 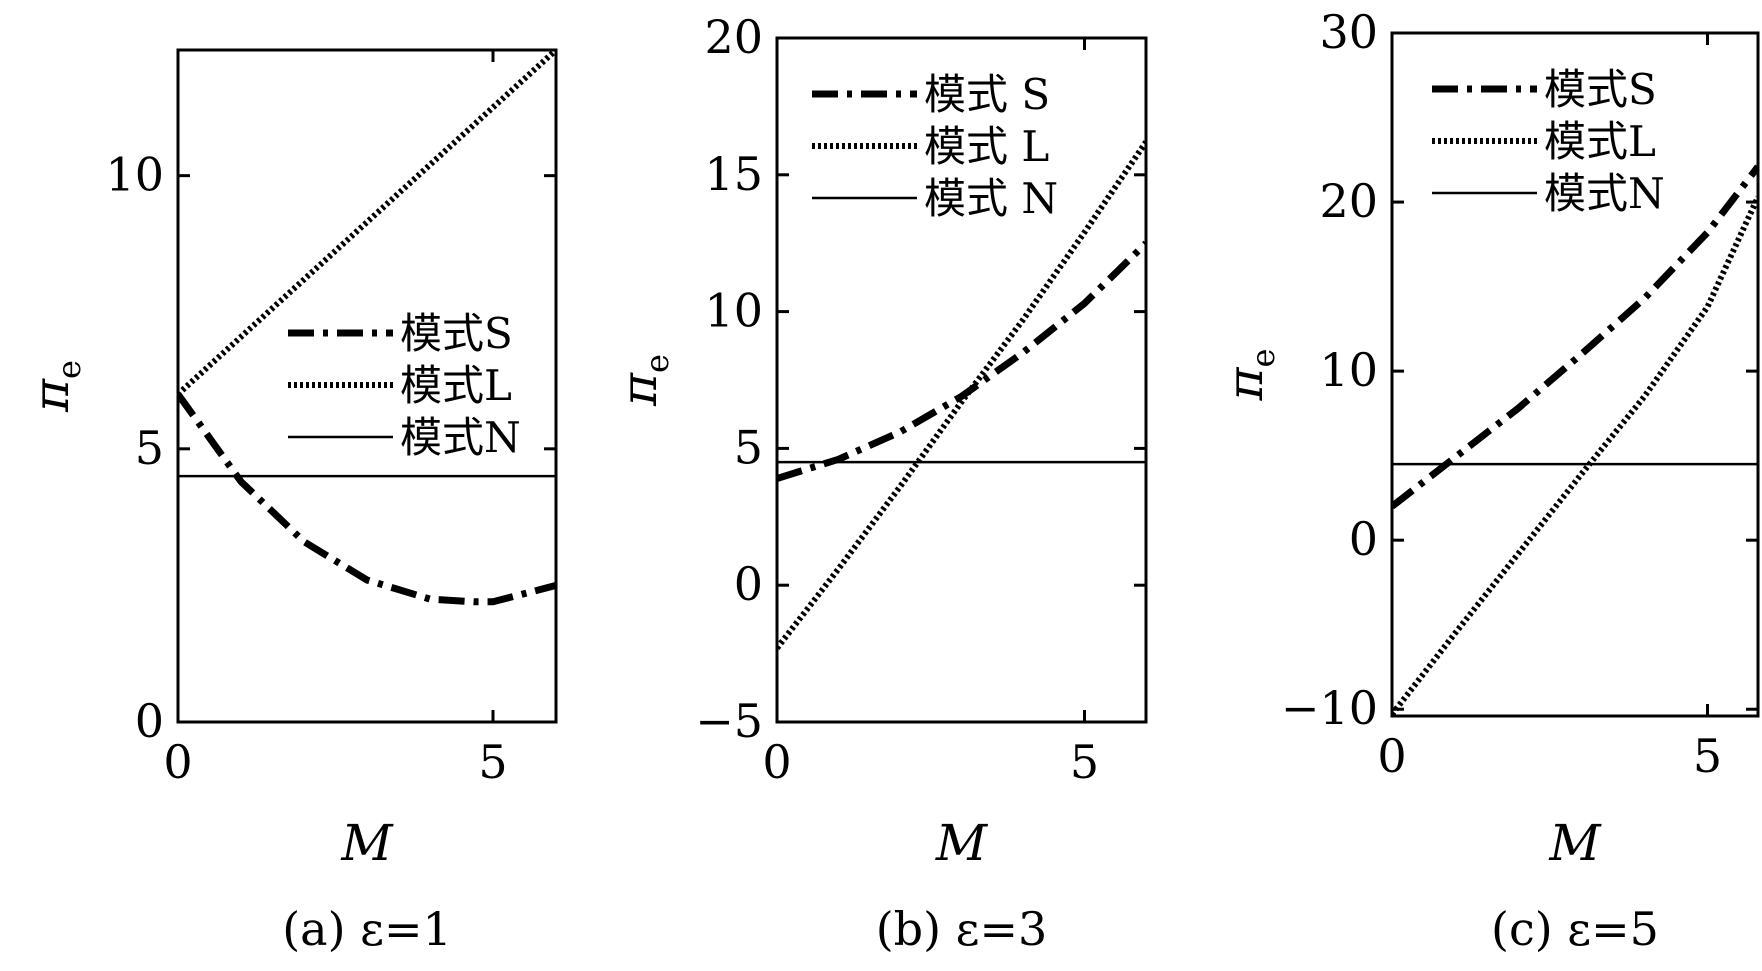 What do you see at coordinates (991, 198) in the screenshot?
I see `legend-entry-3: 模式 N` at bounding box center [991, 198].